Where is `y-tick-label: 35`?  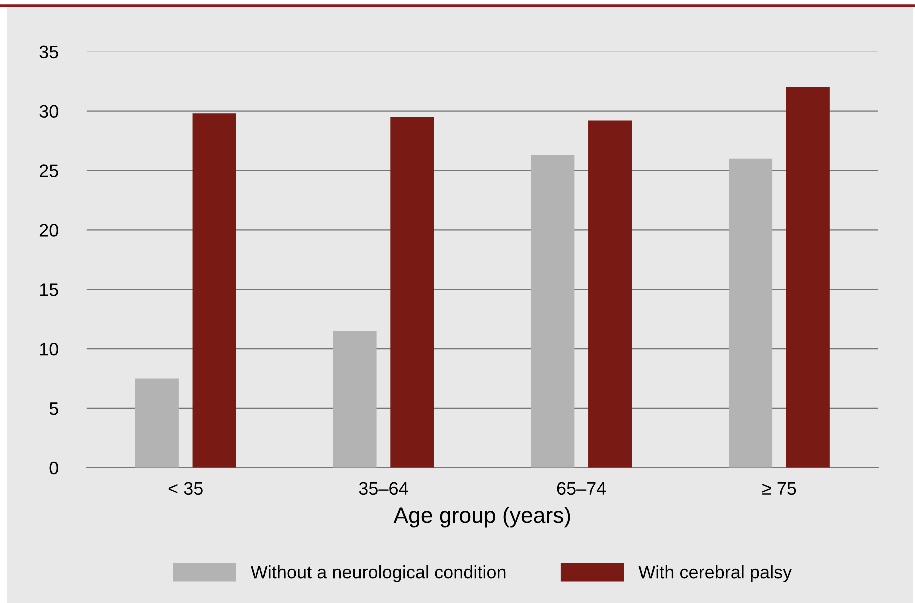
y-tick-label: 35 is located at coordinates (49, 52).